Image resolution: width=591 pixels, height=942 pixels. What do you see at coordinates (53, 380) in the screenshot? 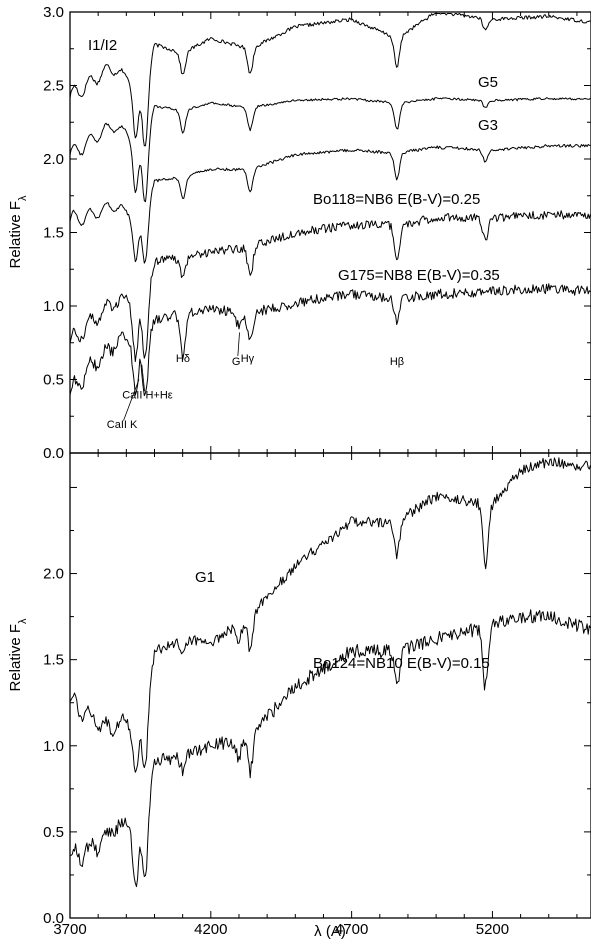
I see `top-y-tick-label: 0.5` at bounding box center [53, 380].